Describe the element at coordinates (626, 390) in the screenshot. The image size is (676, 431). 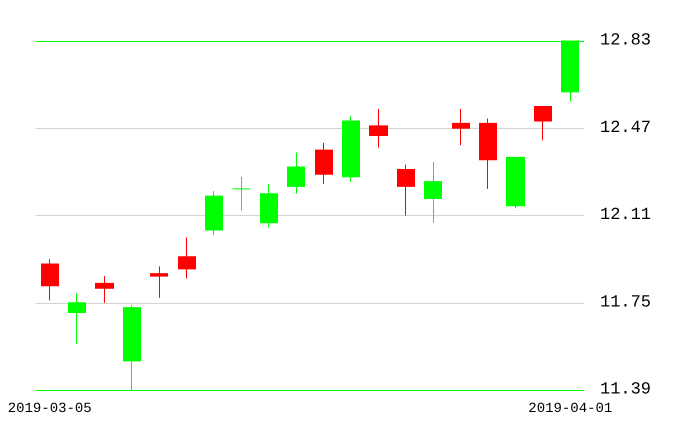
I see `y-tick-label: 11.39` at that location.